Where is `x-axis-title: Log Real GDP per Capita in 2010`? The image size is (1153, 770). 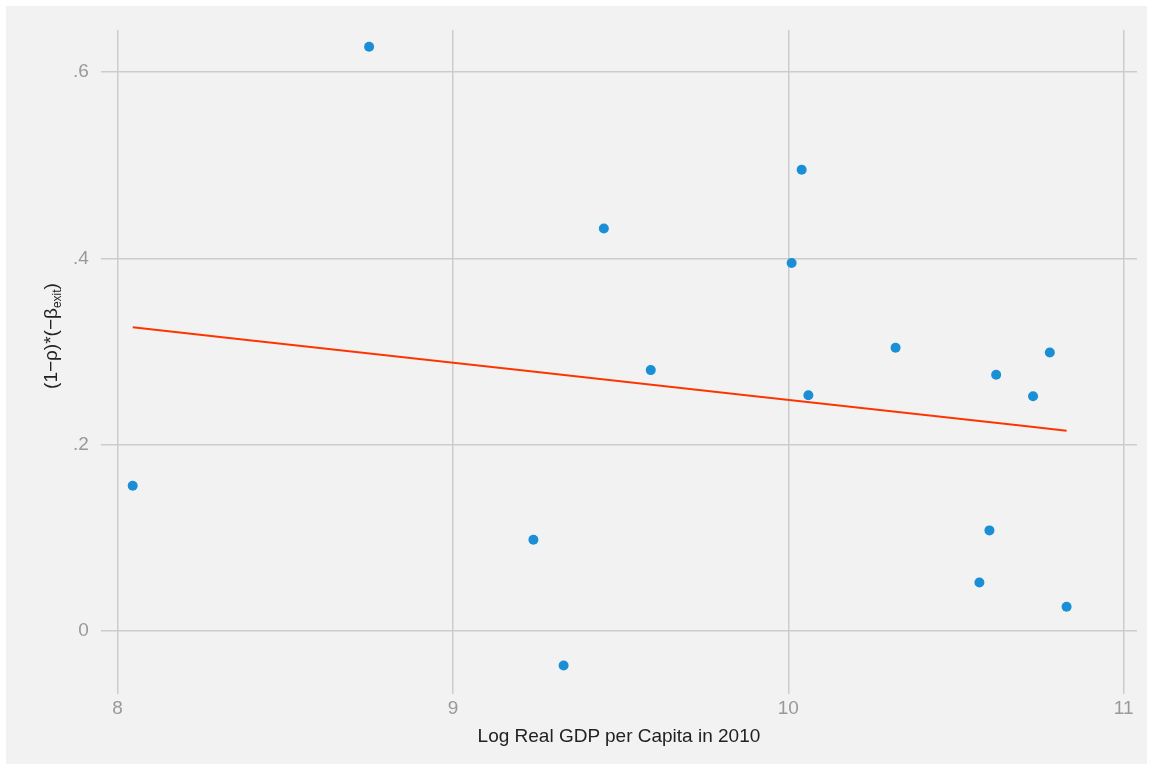
x-axis-title: Log Real GDP per Capita in 2010 is located at coordinates (619, 735).